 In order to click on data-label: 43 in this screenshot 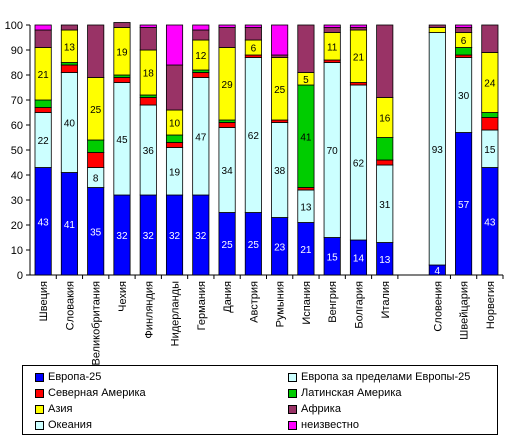, I will do `click(44, 222)`.